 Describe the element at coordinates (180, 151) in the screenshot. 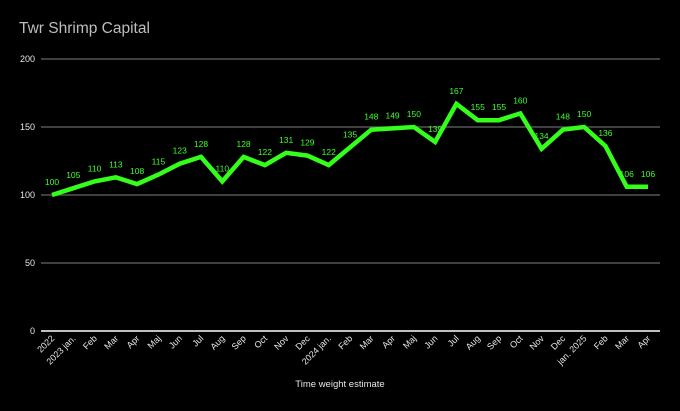

I see `data-label: 123` at that location.